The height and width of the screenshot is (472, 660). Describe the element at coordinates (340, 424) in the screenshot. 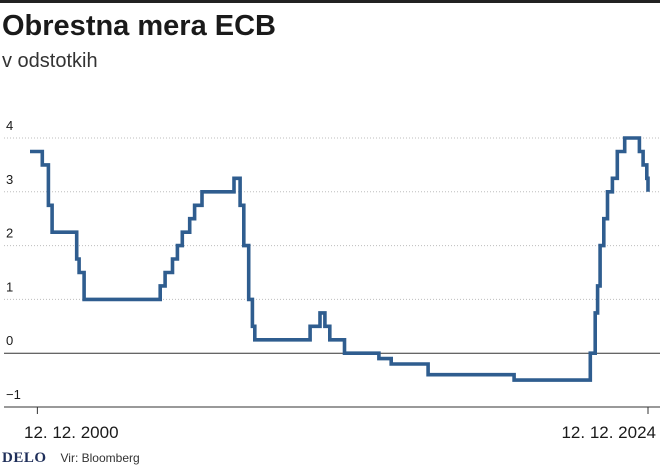

I see `x-axis: 12. 12. 2000 12. 12. 2024` at that location.